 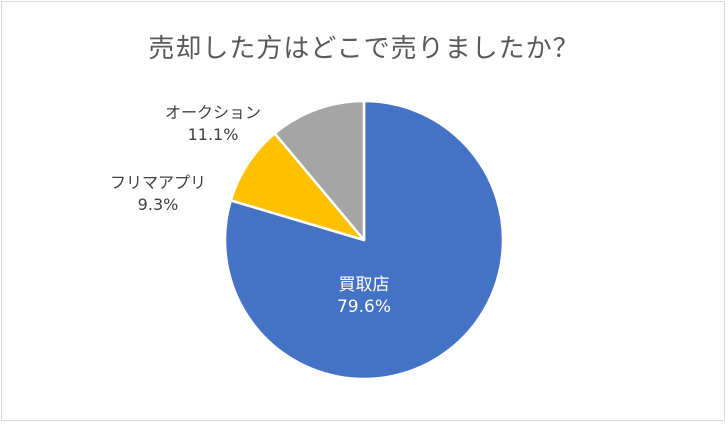 I want to click on slice-label-value-2: 9.3%, so click(x=158, y=204).